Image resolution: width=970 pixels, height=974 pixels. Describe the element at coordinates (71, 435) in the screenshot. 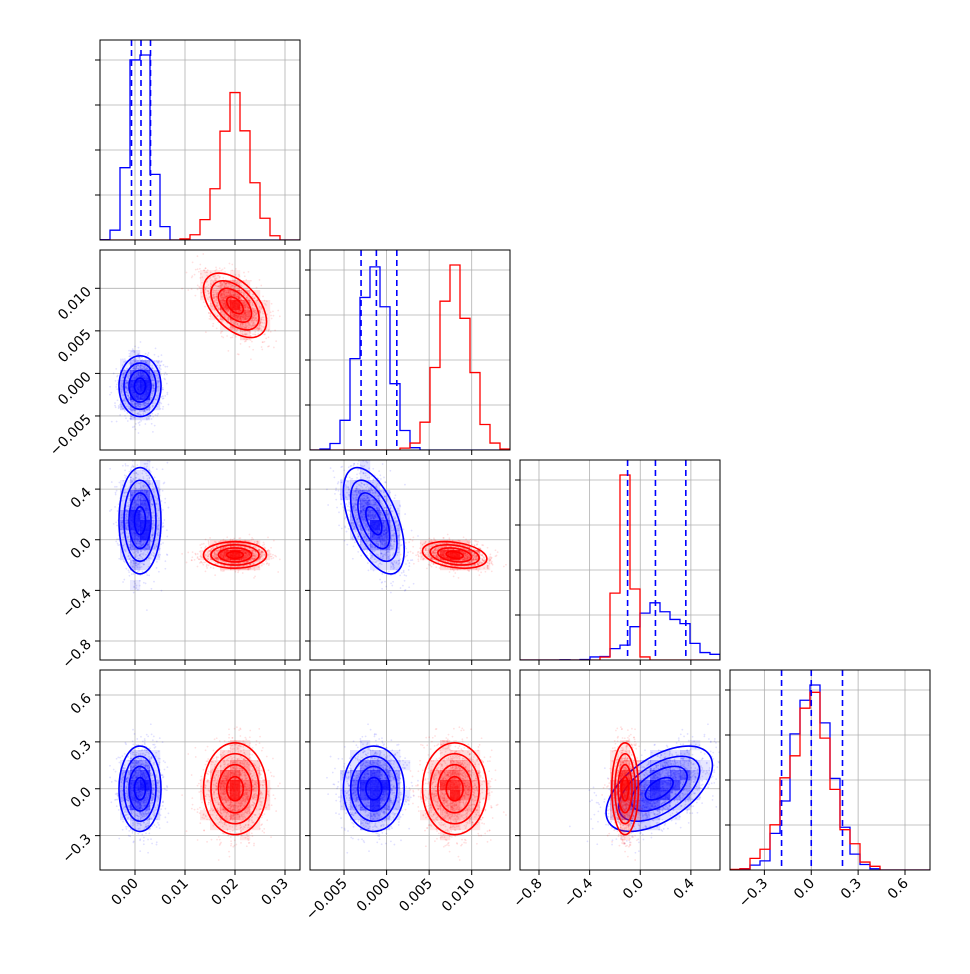

I see `y-tick-label: −0.005` at that location.